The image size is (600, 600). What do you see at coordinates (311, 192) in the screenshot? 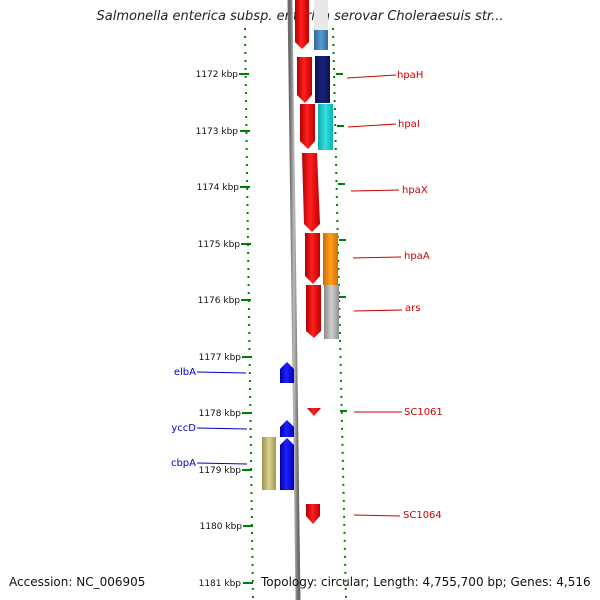
I see `gene-arrow-hpaX` at bounding box center [311, 192].